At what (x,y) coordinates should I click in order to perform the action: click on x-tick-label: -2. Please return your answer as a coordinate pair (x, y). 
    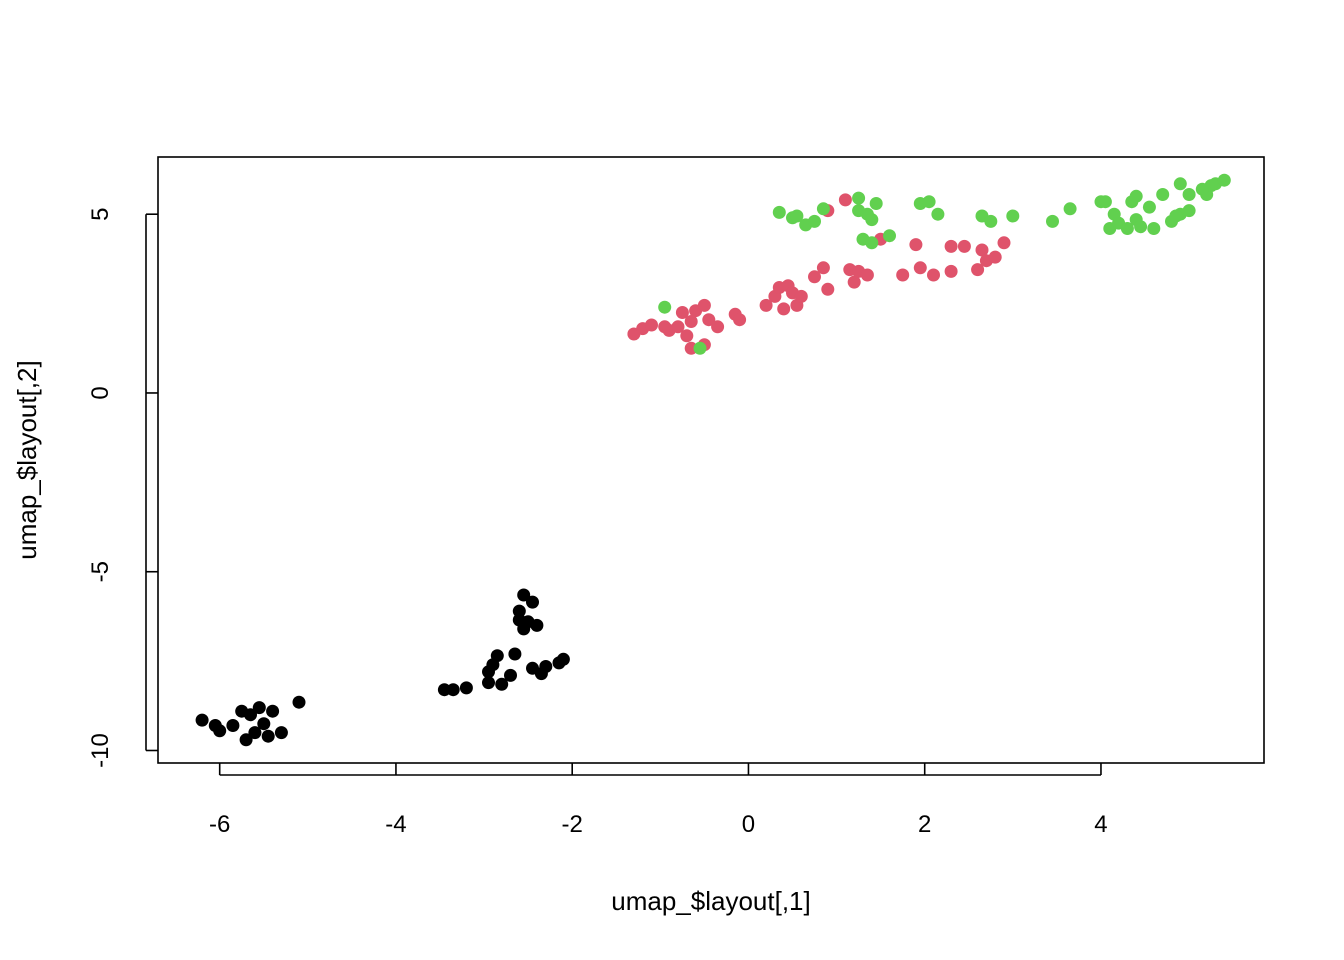
    Looking at the image, I should click on (572, 824).